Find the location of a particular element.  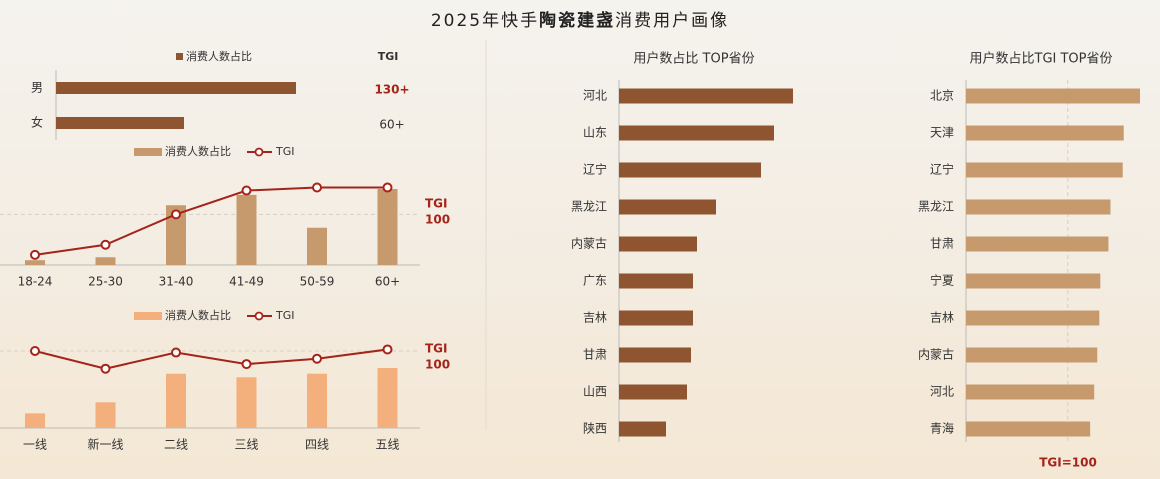

city_tier-x-tick-label: 新一线 is located at coordinates (105, 444).